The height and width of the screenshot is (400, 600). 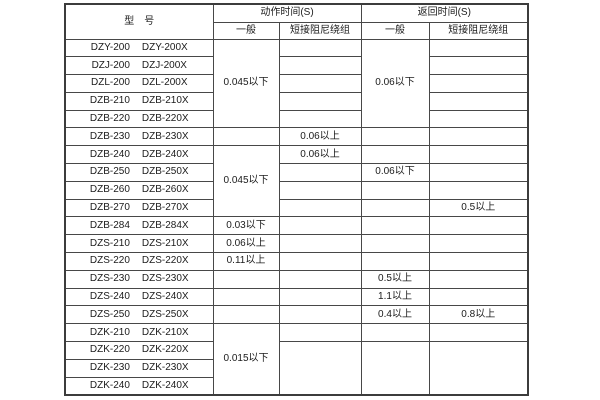 I want to click on header-action-damping: 短接阻尼绕组, so click(x=320, y=30).